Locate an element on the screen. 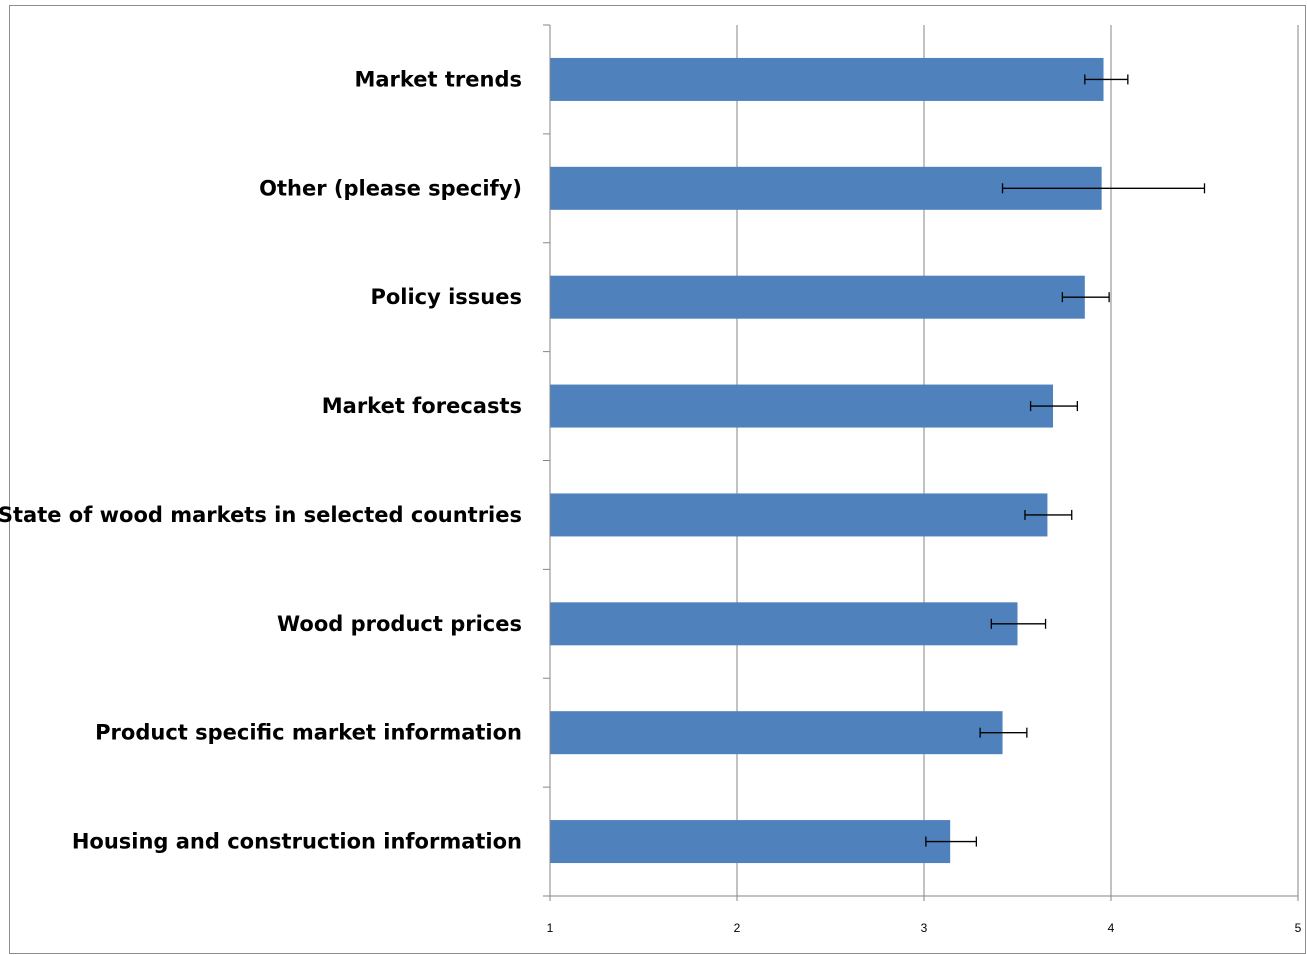 This screenshot has width=1307, height=955. x-tick-label-3: 3 is located at coordinates (924, 928).